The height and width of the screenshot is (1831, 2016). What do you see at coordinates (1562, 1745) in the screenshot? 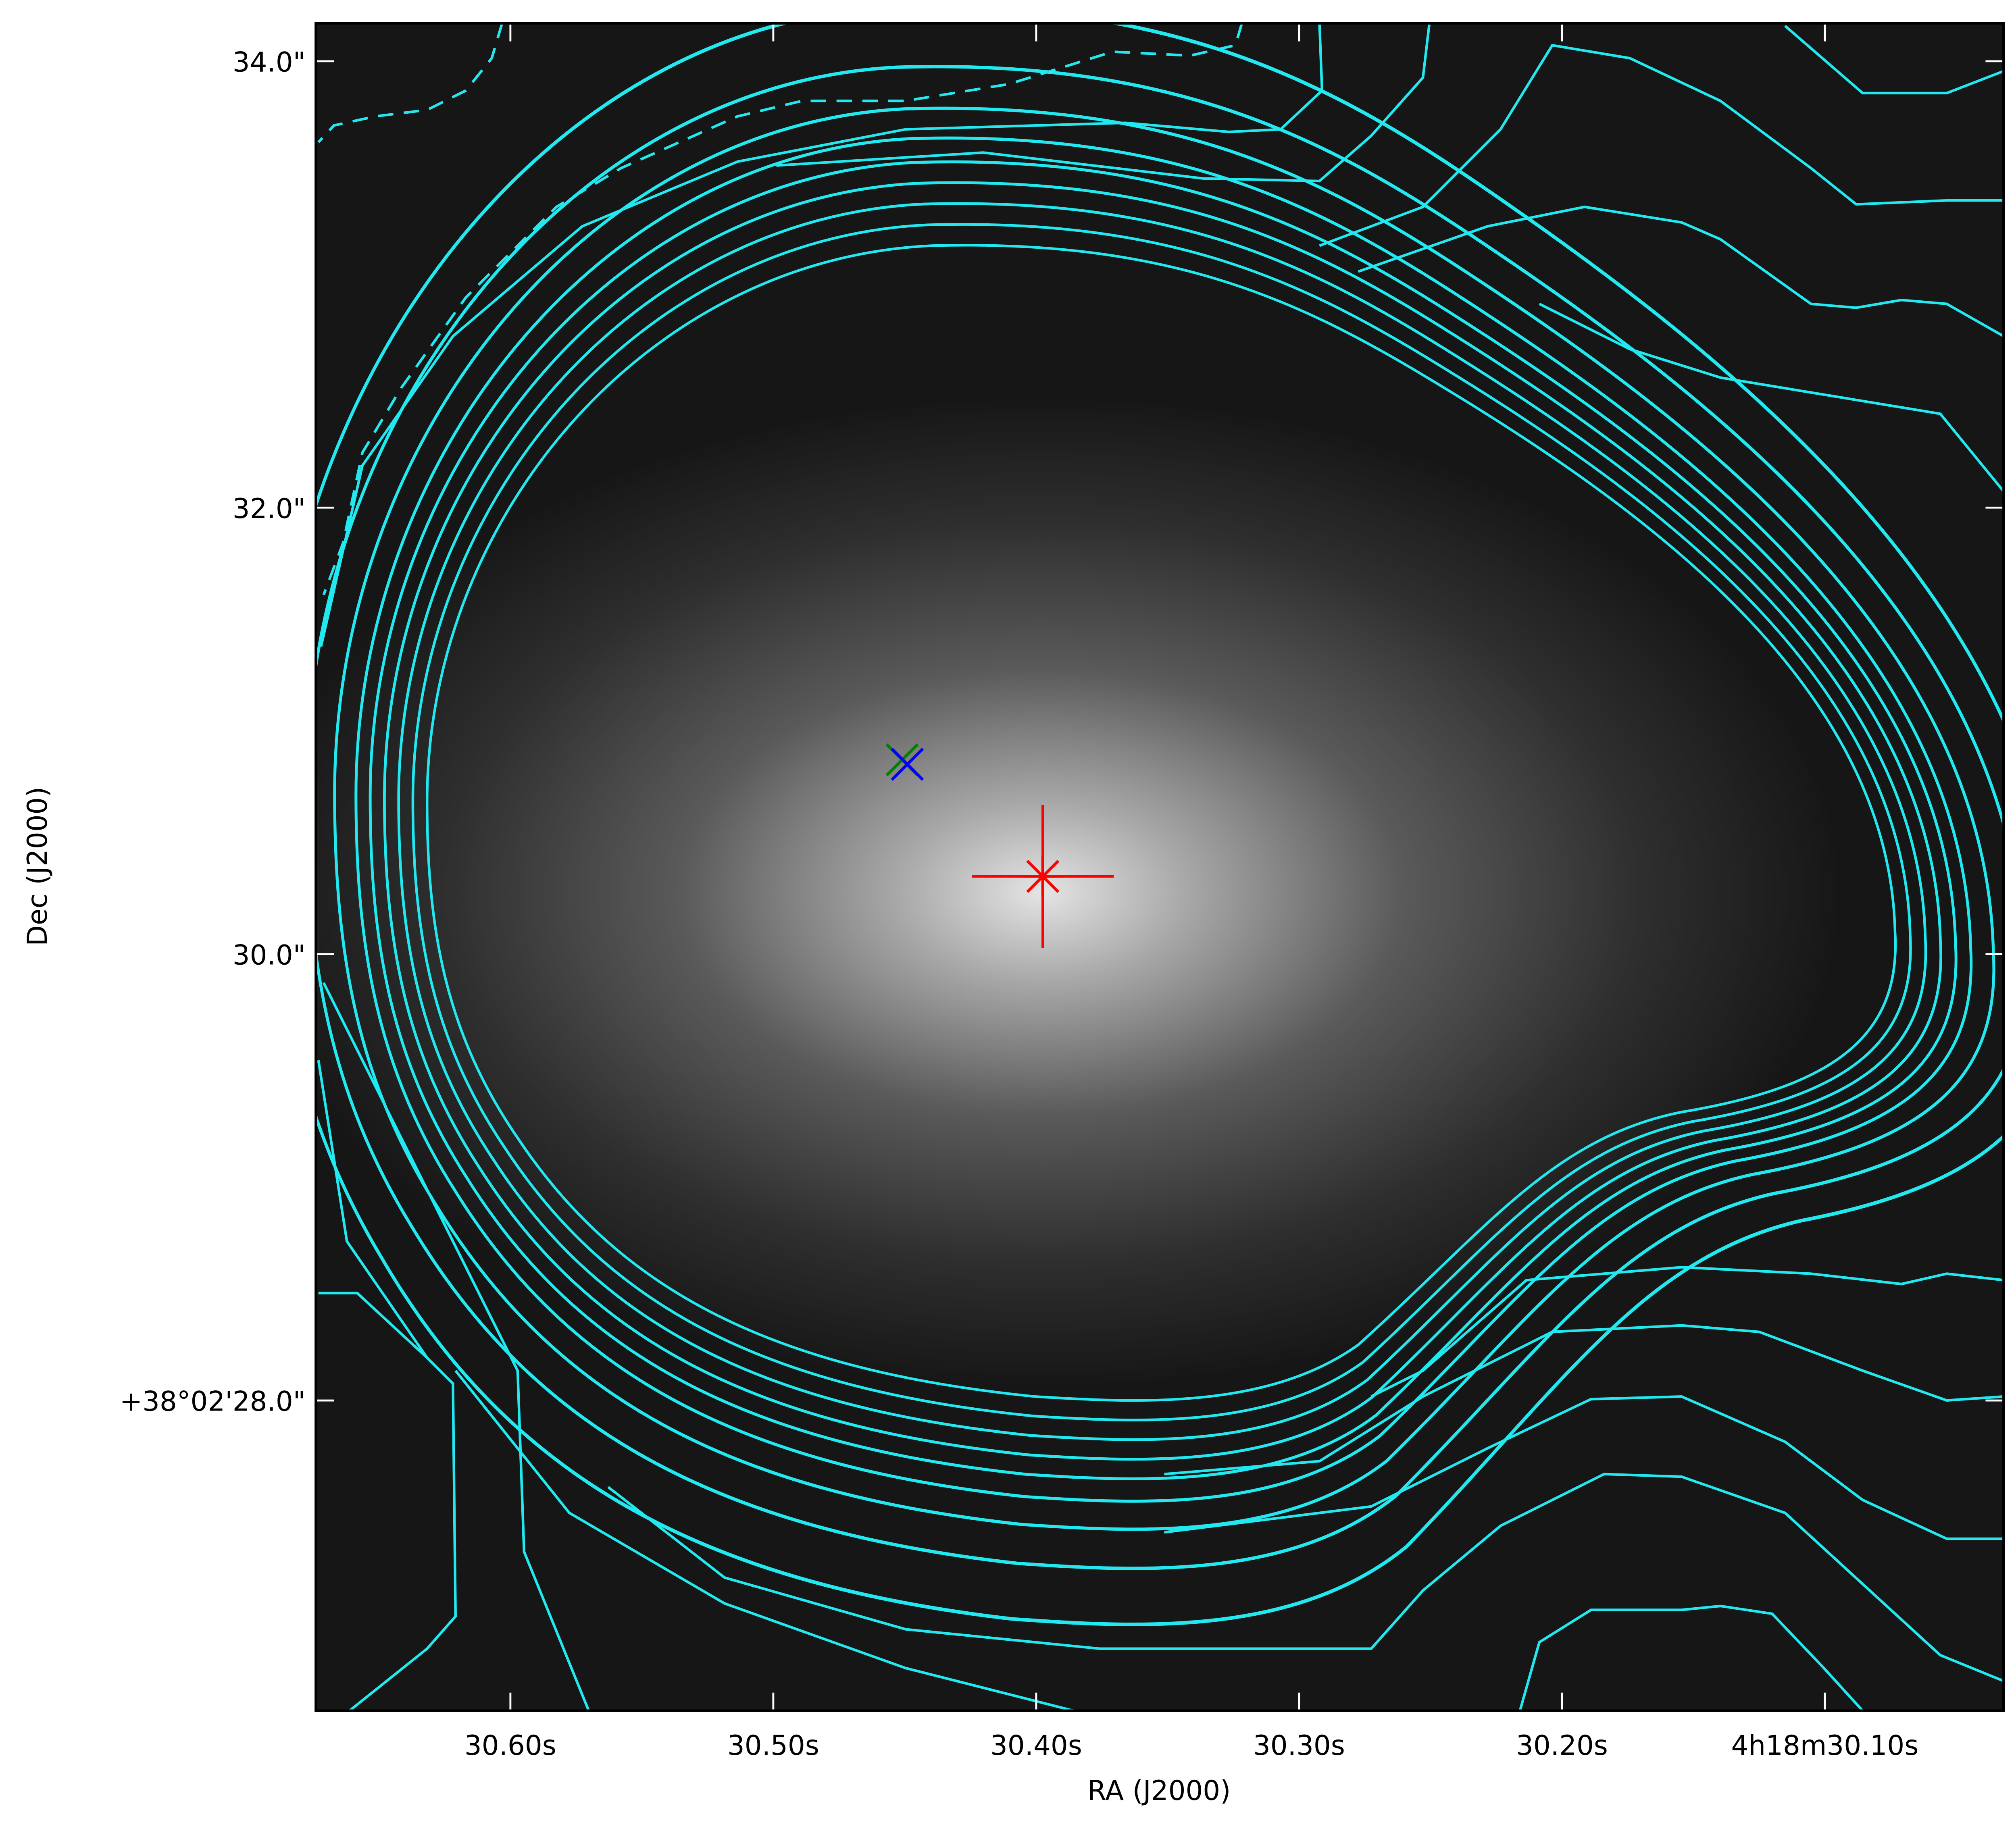
I see `x-tick-label: 30.20s` at bounding box center [1562, 1745].